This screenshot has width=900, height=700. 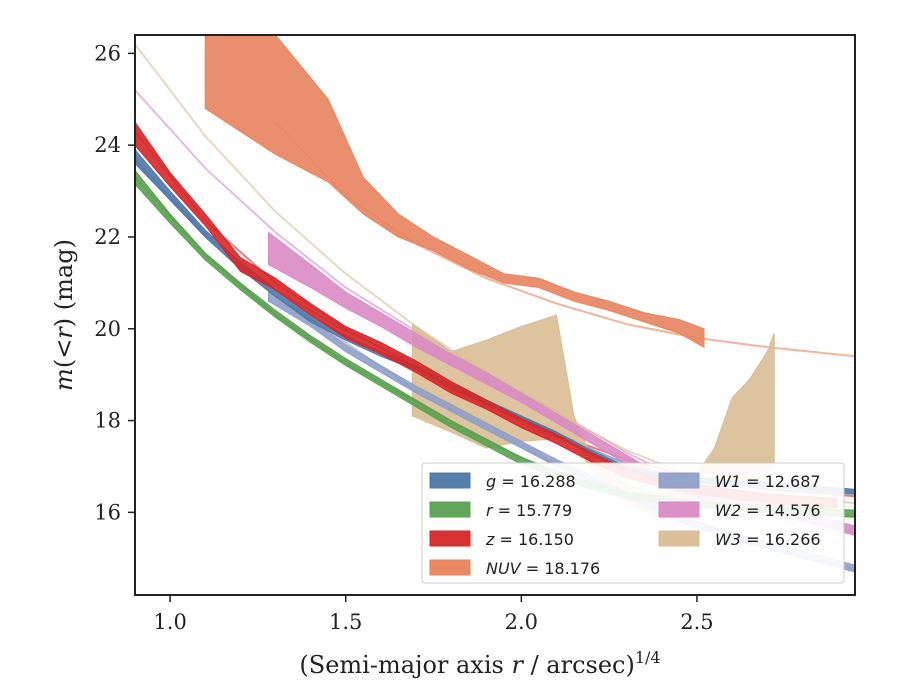 I want to click on legend-item-w3: W3 = 16.266, so click(x=739, y=539).